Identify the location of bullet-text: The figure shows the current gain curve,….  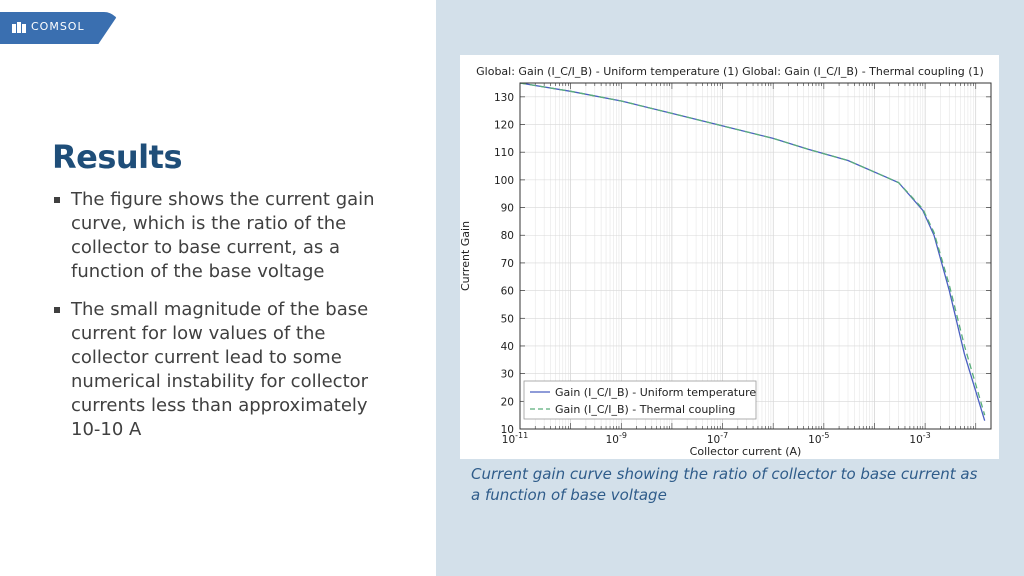
(223, 235).